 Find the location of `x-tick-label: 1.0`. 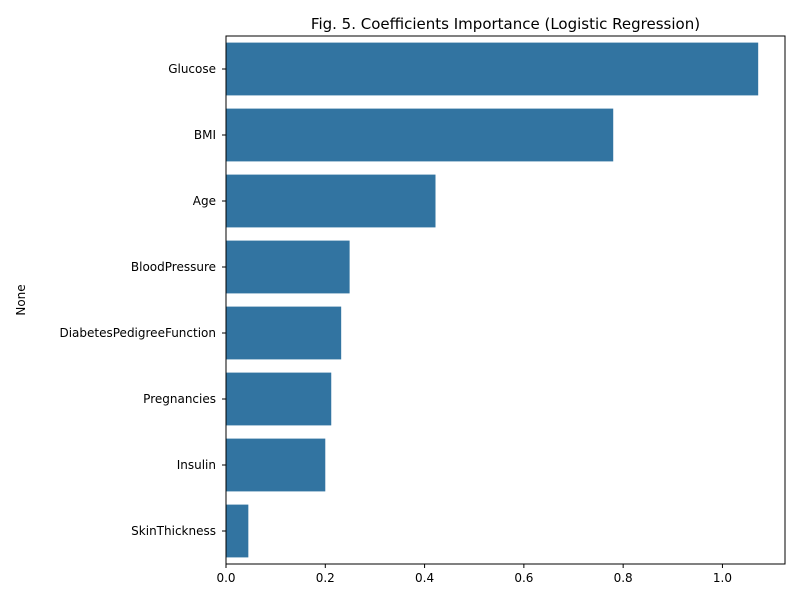

x-tick-label: 1.0 is located at coordinates (722, 578).